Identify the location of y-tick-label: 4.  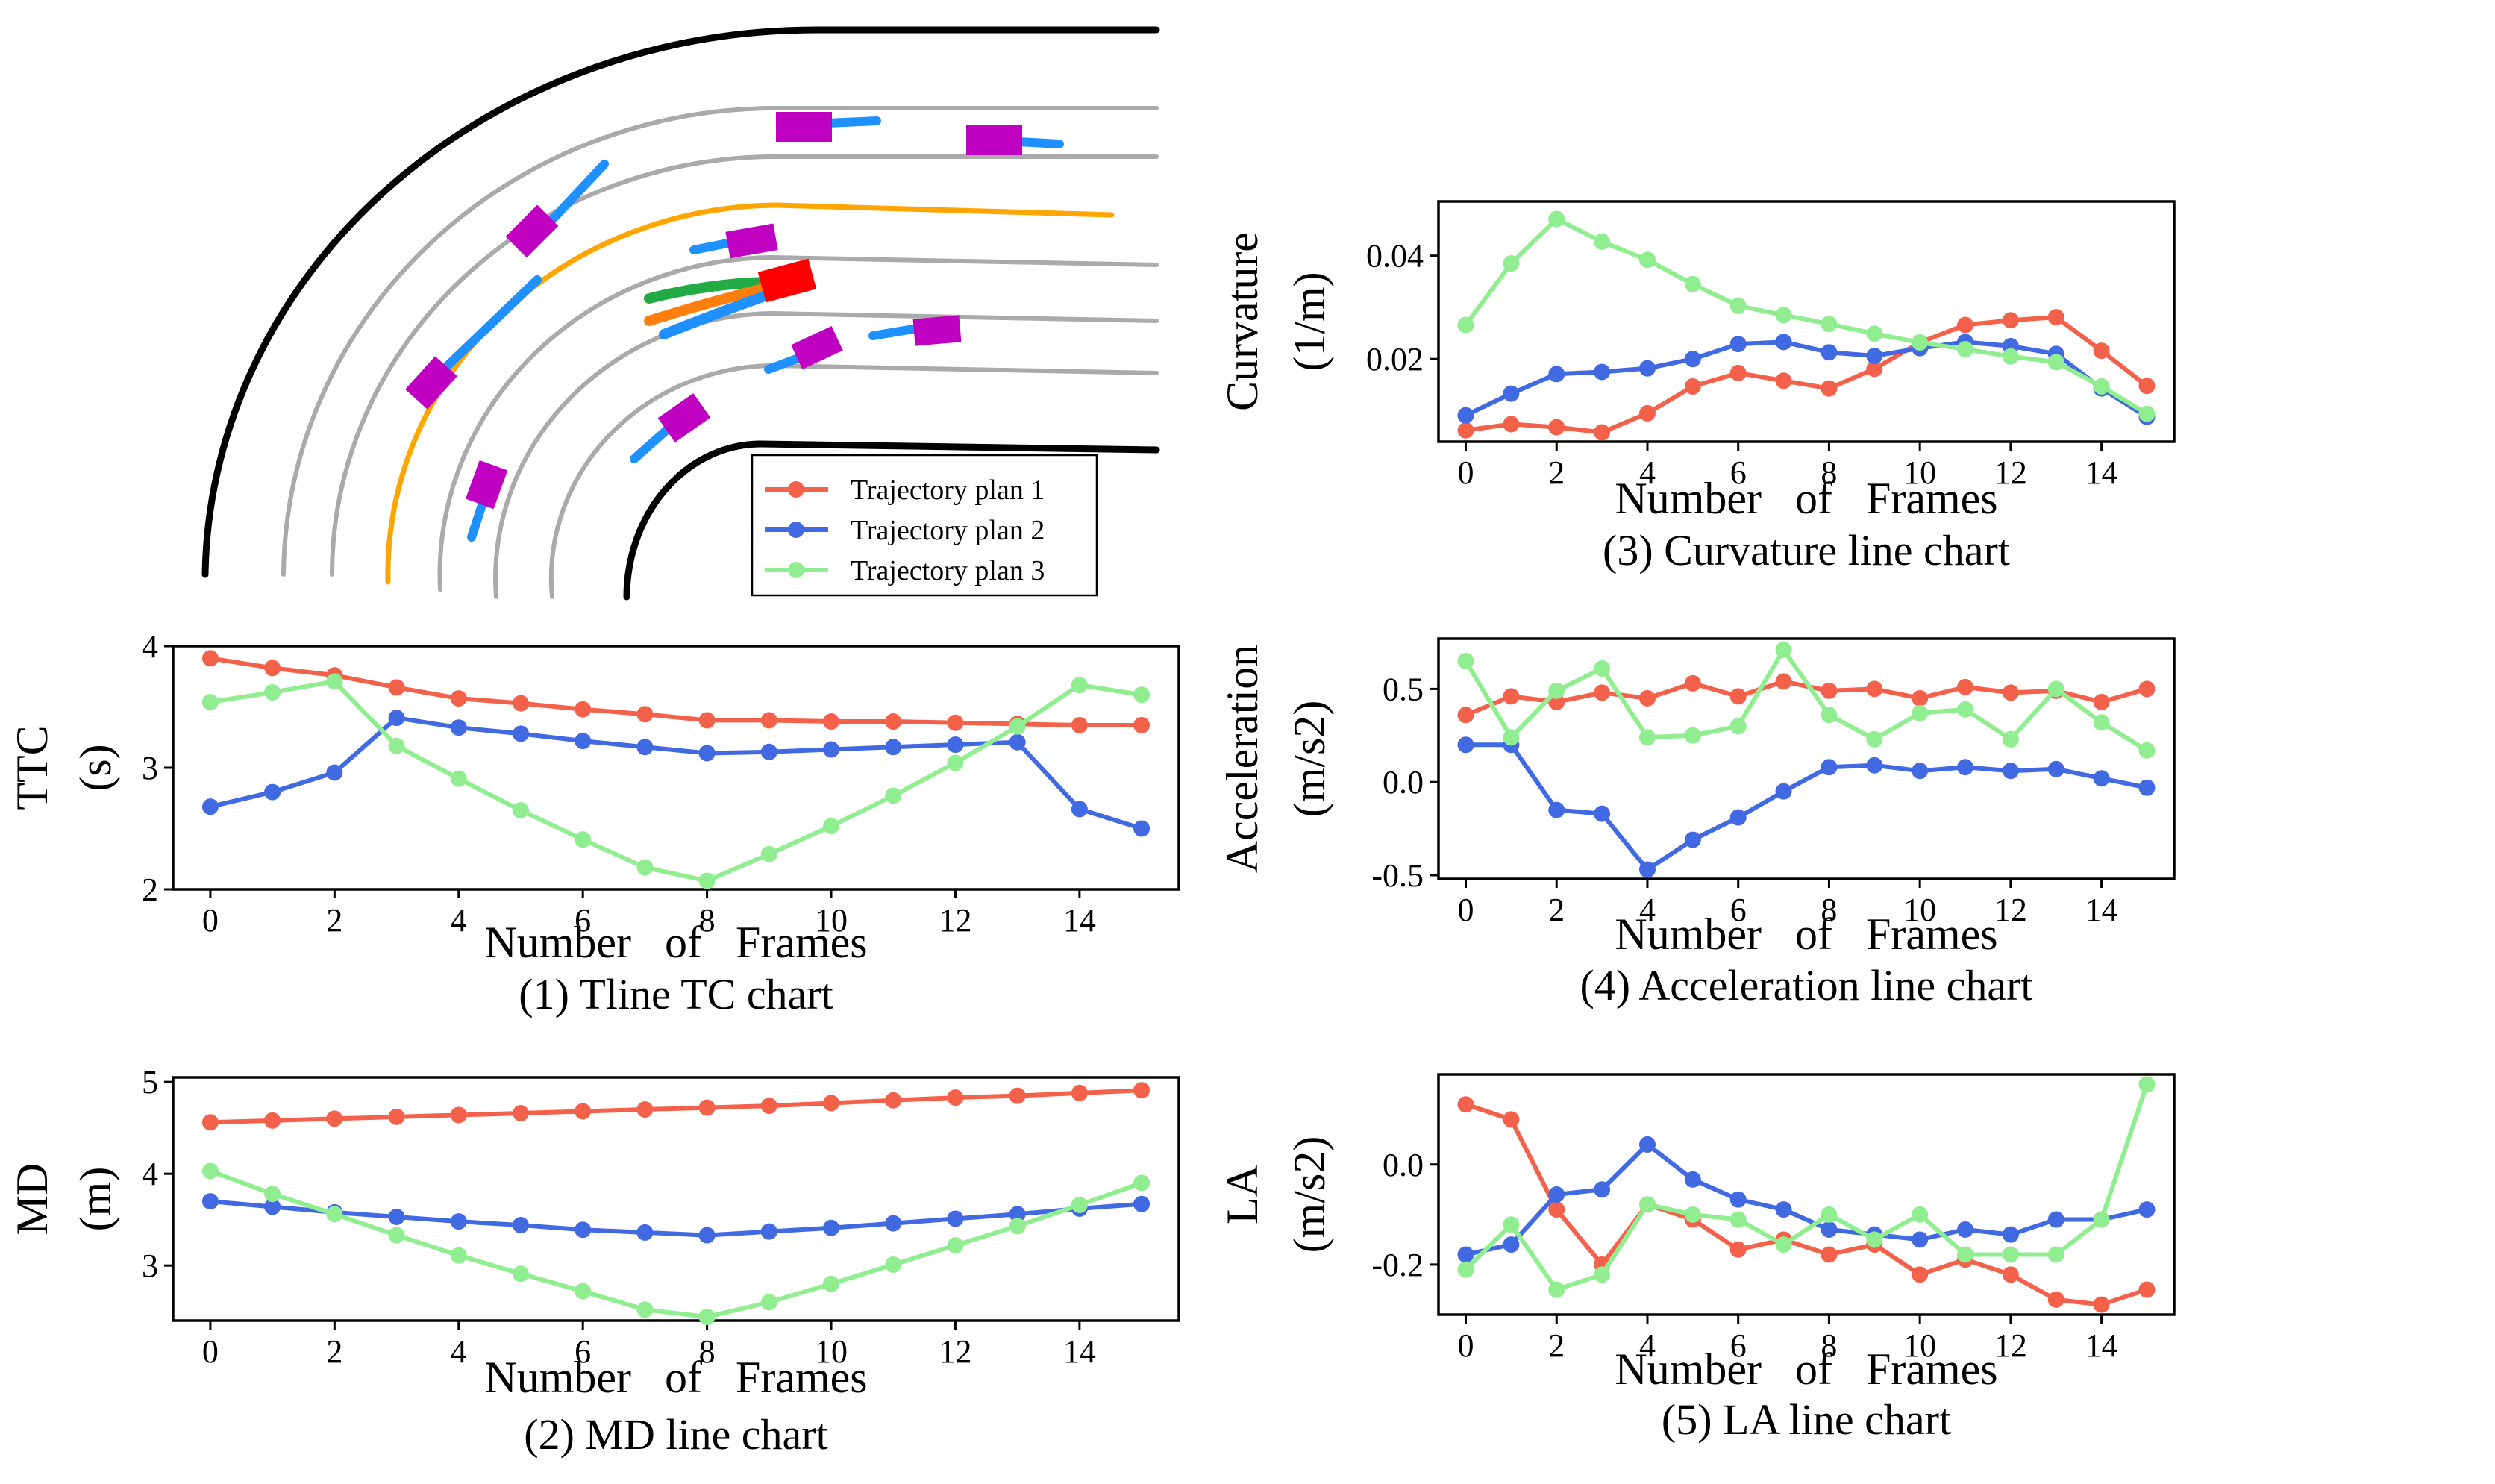
(150, 646).